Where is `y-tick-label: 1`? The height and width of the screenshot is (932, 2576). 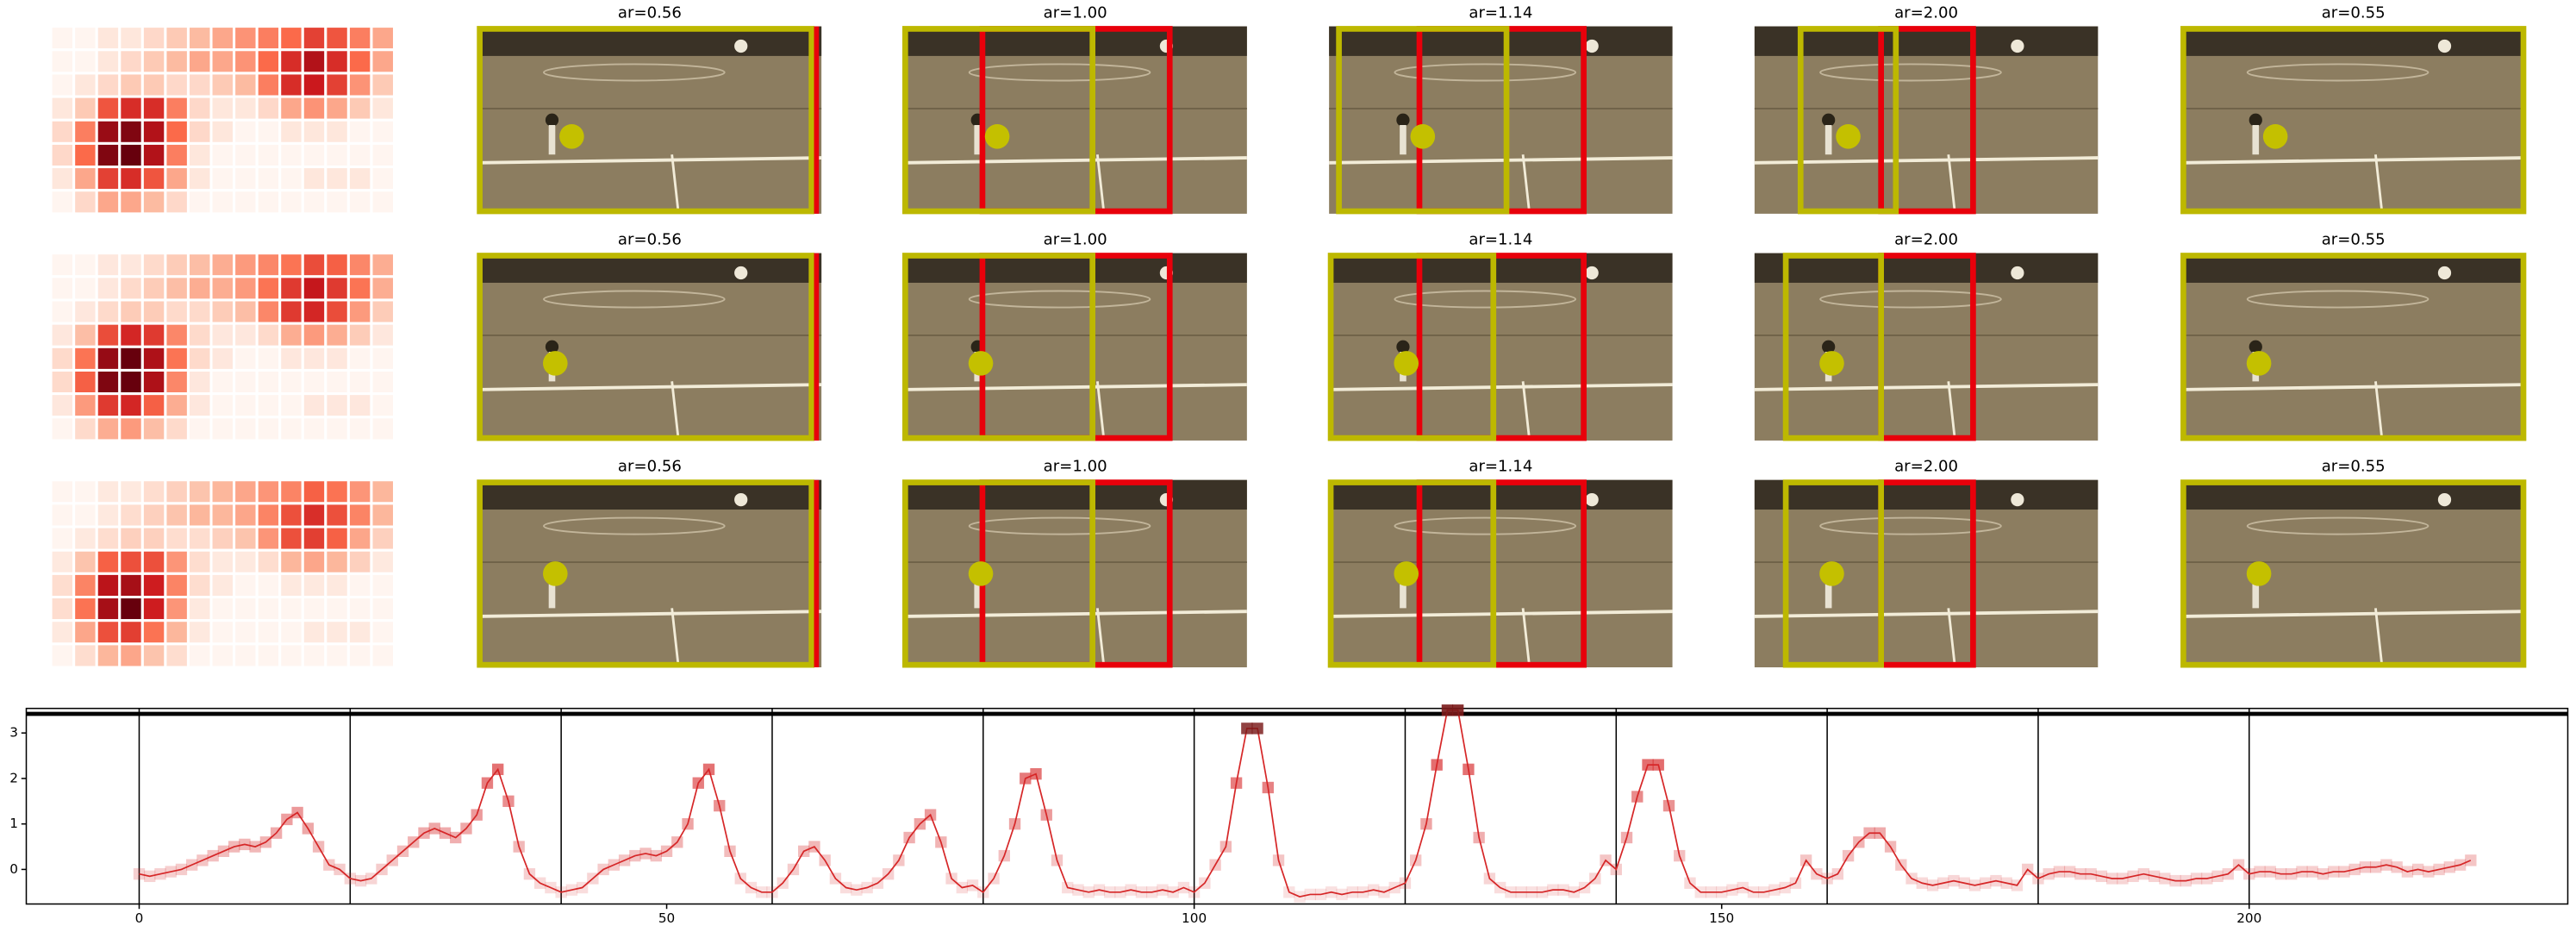 y-tick-label: 1 is located at coordinates (13, 823).